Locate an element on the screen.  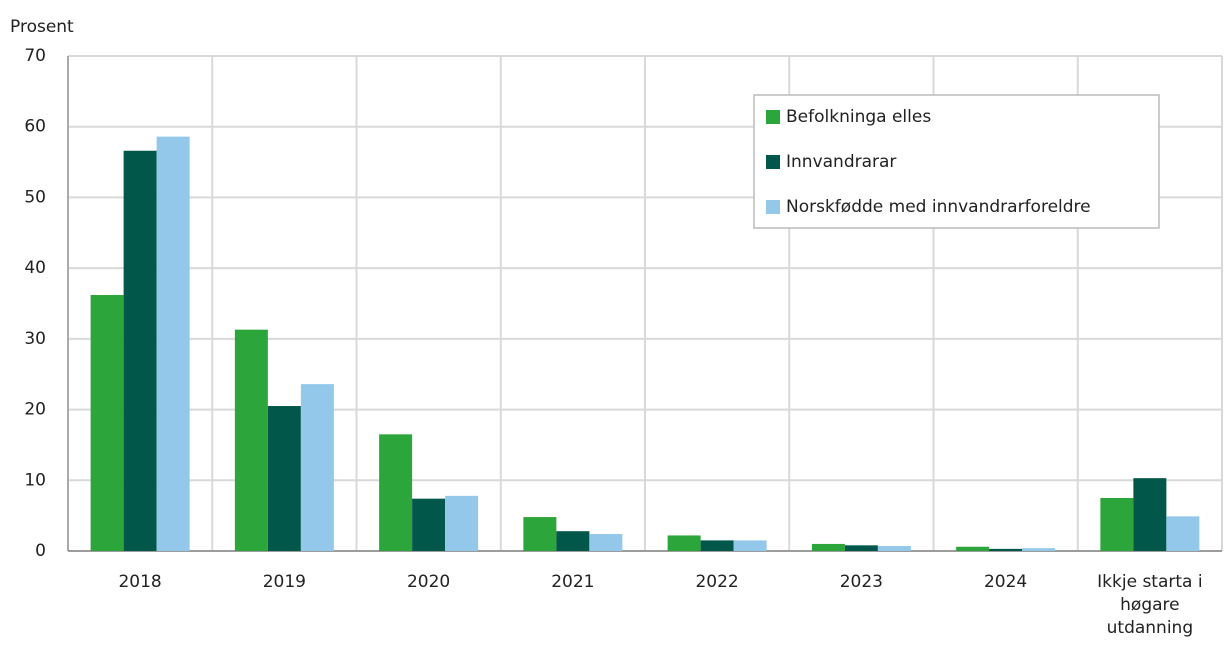
y-tick-label: 60 is located at coordinates (35, 127).